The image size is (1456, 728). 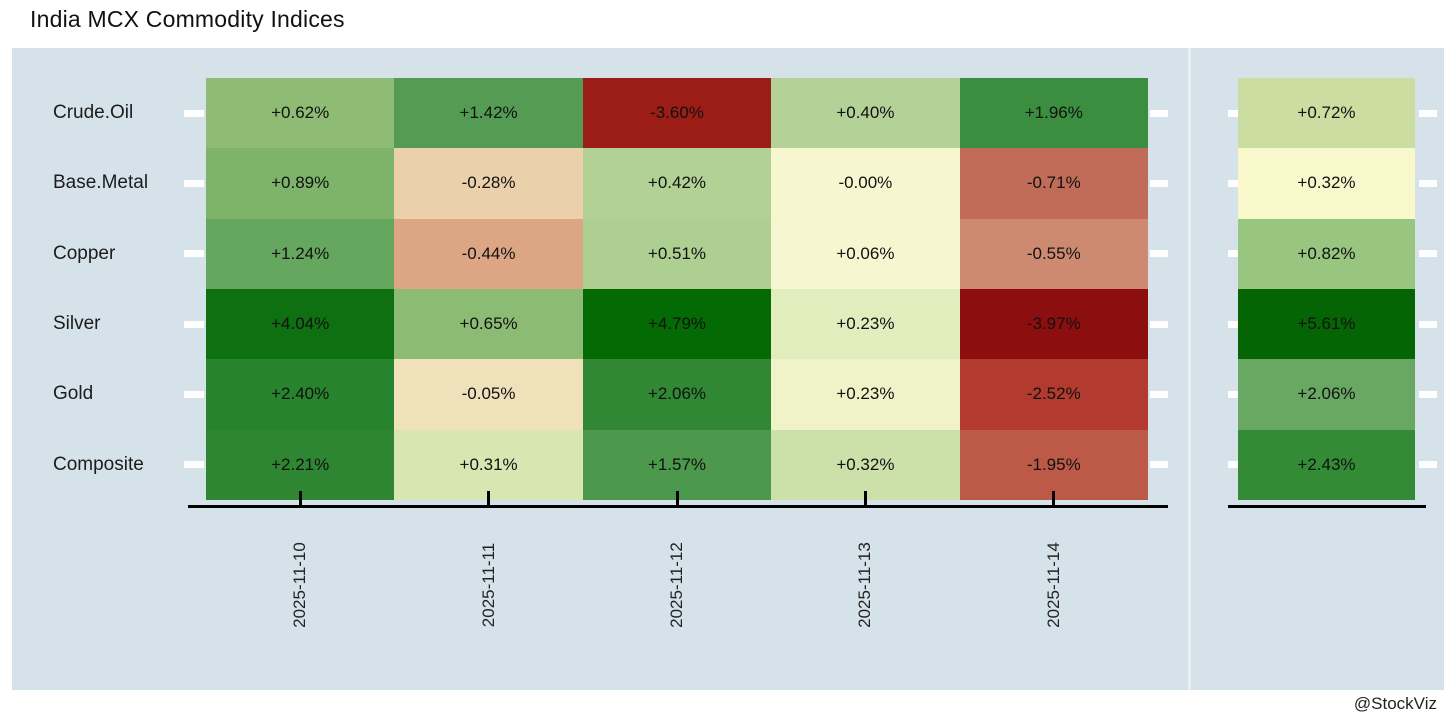 What do you see at coordinates (865, 464) in the screenshot?
I see `heatmap-cell: +0.32%` at bounding box center [865, 464].